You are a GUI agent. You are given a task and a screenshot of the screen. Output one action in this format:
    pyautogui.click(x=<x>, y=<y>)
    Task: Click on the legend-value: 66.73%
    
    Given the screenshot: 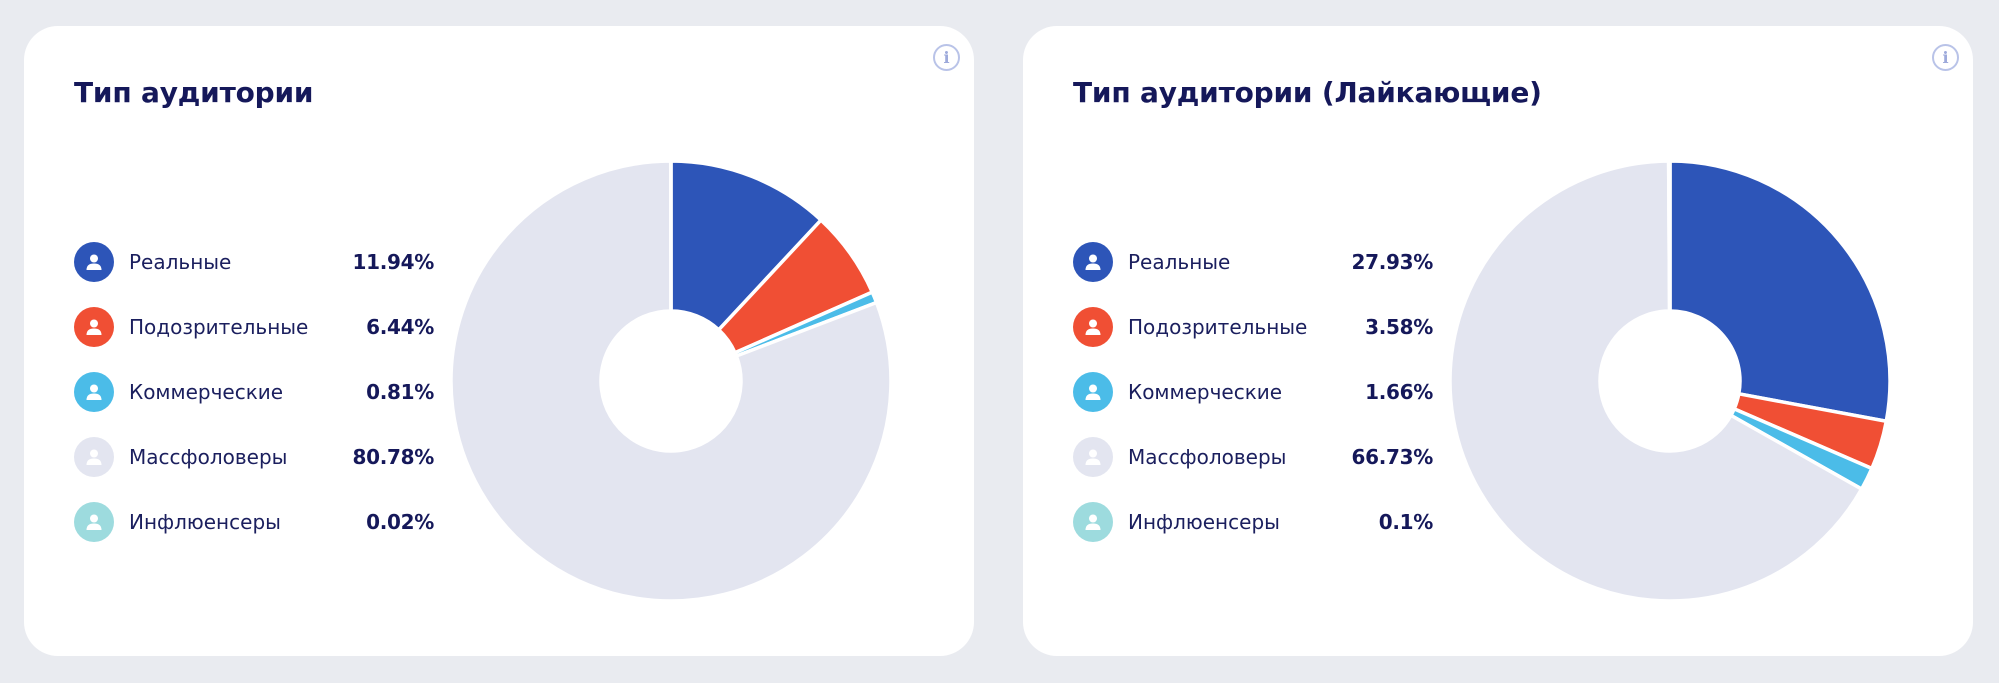 What is the action you would take?
    pyautogui.click(x=1392, y=456)
    